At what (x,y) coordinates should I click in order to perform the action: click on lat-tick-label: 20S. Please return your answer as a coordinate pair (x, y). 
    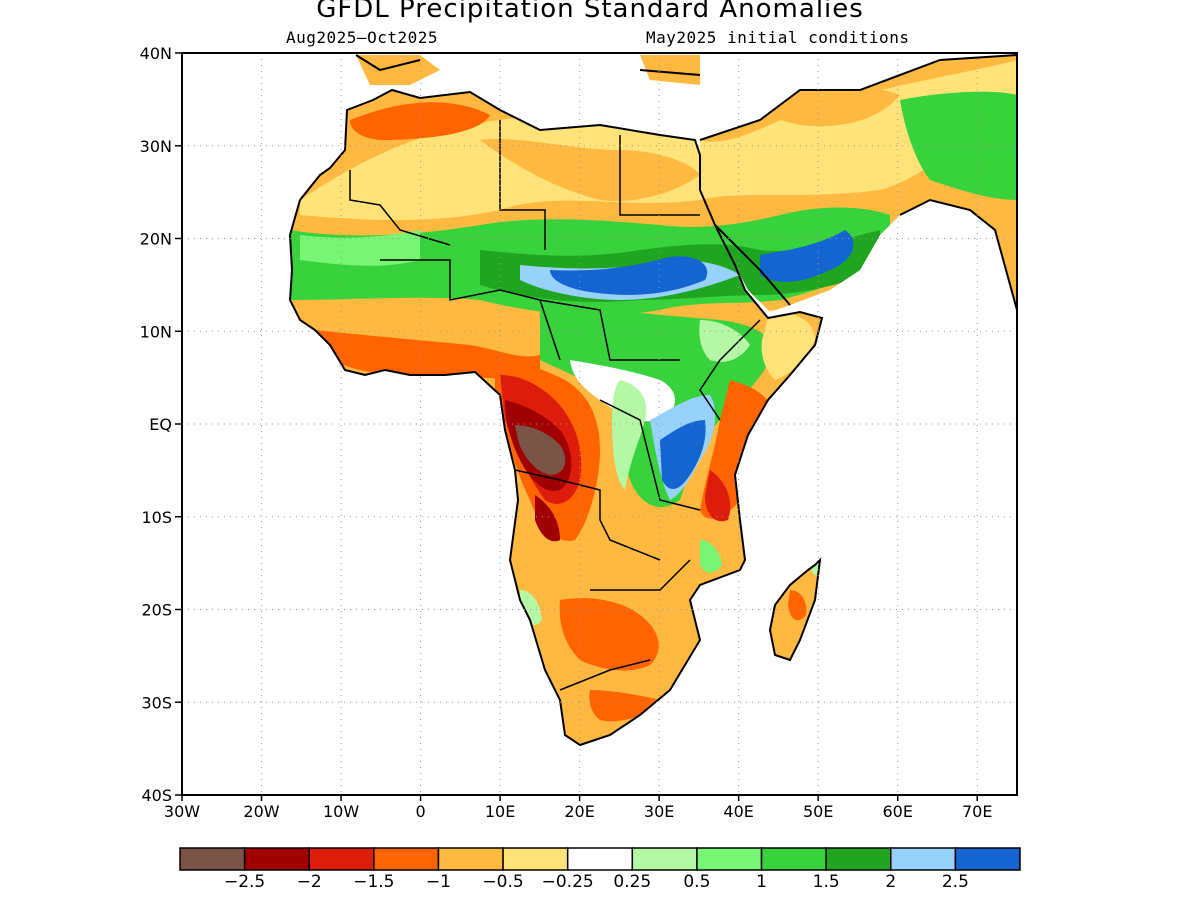
    Looking at the image, I should click on (156, 610).